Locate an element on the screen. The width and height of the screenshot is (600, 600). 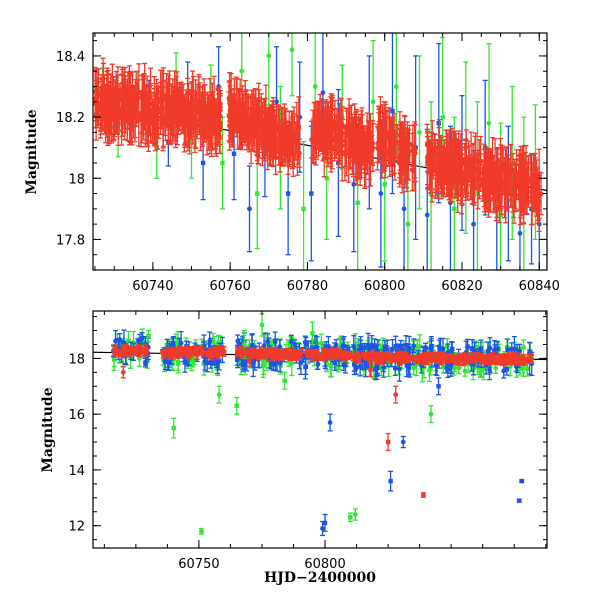
x-tick-label: 60800 is located at coordinates (384, 286).